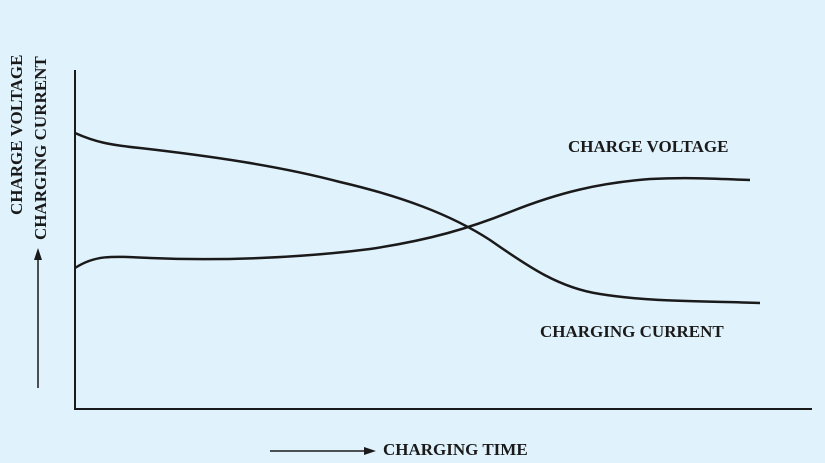 This screenshot has width=825, height=463. What do you see at coordinates (370, 451) in the screenshot?
I see `x-arrowhead` at bounding box center [370, 451].